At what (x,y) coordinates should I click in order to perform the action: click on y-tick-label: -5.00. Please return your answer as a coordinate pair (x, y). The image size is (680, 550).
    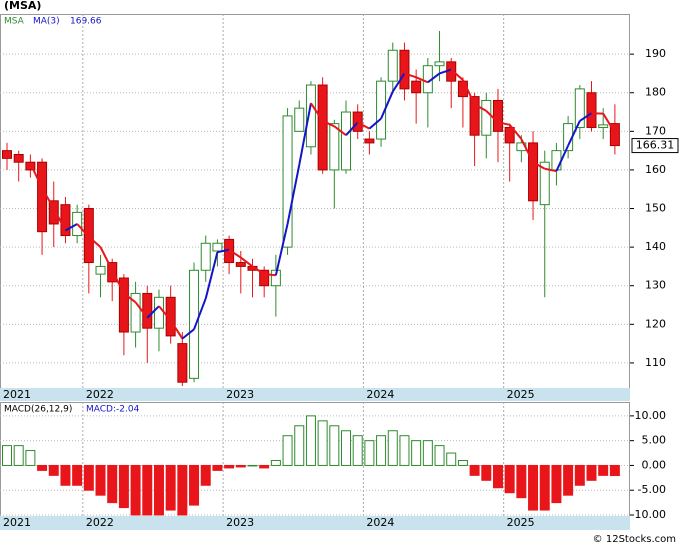
    Looking at the image, I should click on (652, 489).